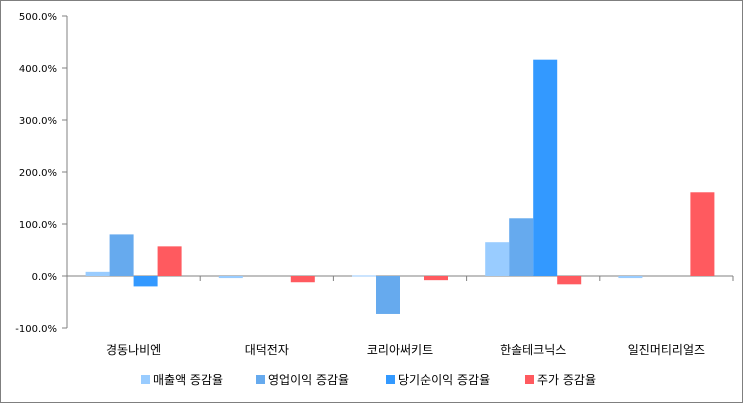 Image resolution: width=743 pixels, height=403 pixels. I want to click on y-tick-label: 500.0%, so click(38, 17).